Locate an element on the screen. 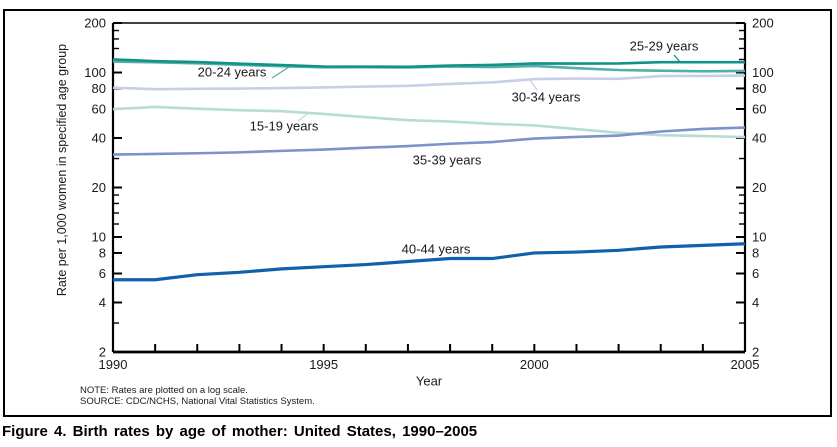  x-tick-label: 2005 is located at coordinates (745, 364).